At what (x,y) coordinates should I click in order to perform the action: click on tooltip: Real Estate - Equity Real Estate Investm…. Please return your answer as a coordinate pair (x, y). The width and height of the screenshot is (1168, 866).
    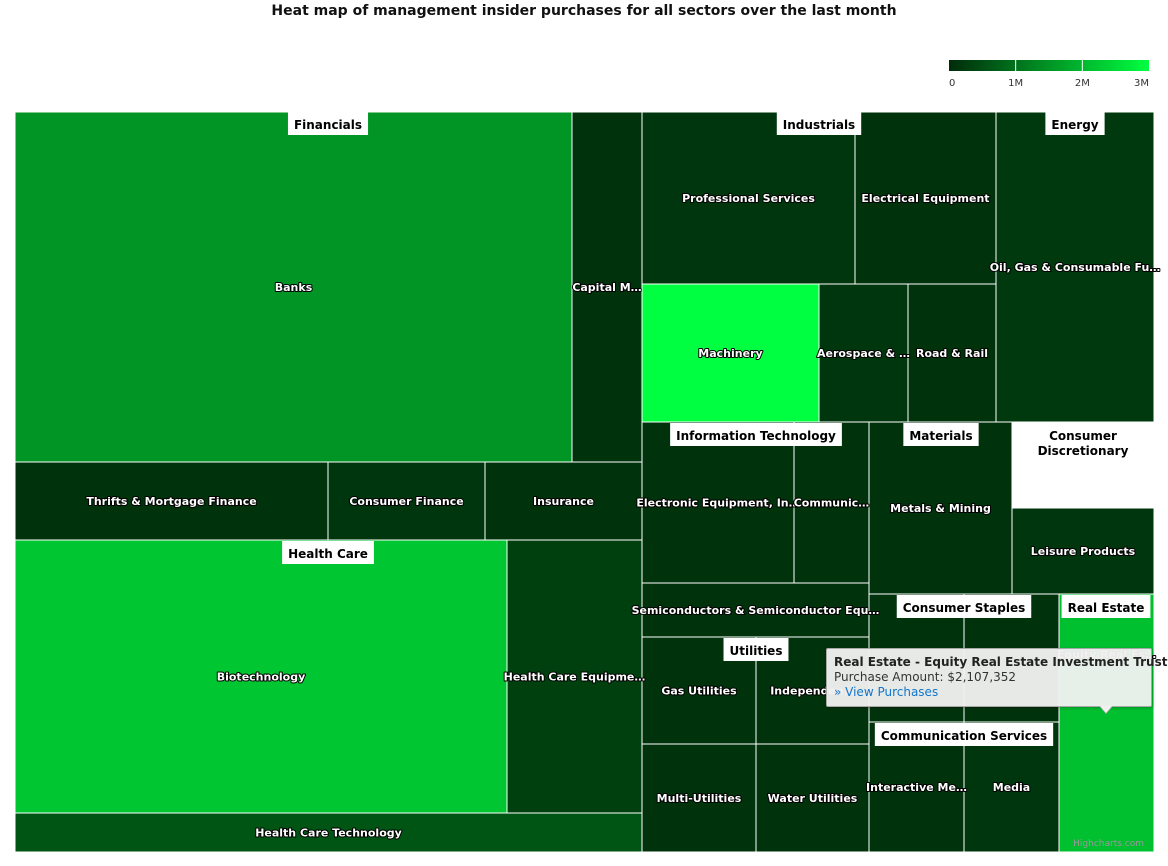
    Looking at the image, I should click on (997, 677).